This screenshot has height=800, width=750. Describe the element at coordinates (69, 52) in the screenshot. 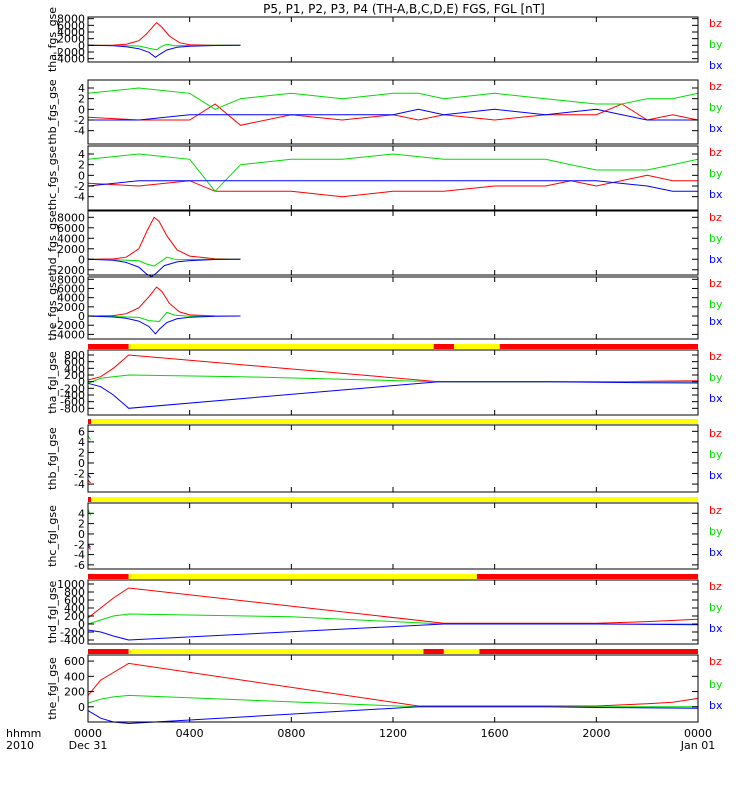

I see `y-tick-label: -2000` at that location.